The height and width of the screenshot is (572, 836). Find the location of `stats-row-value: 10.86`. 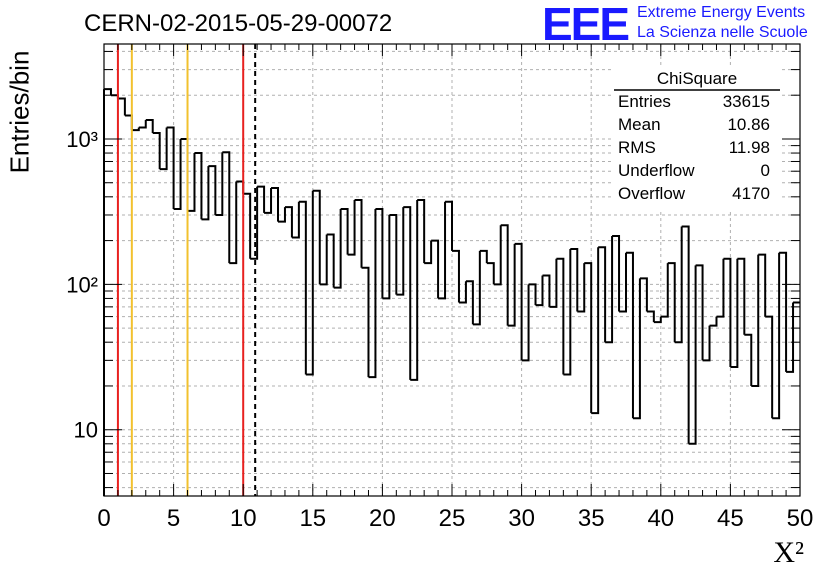

stats-row-value: 10.86 is located at coordinates (748, 124).